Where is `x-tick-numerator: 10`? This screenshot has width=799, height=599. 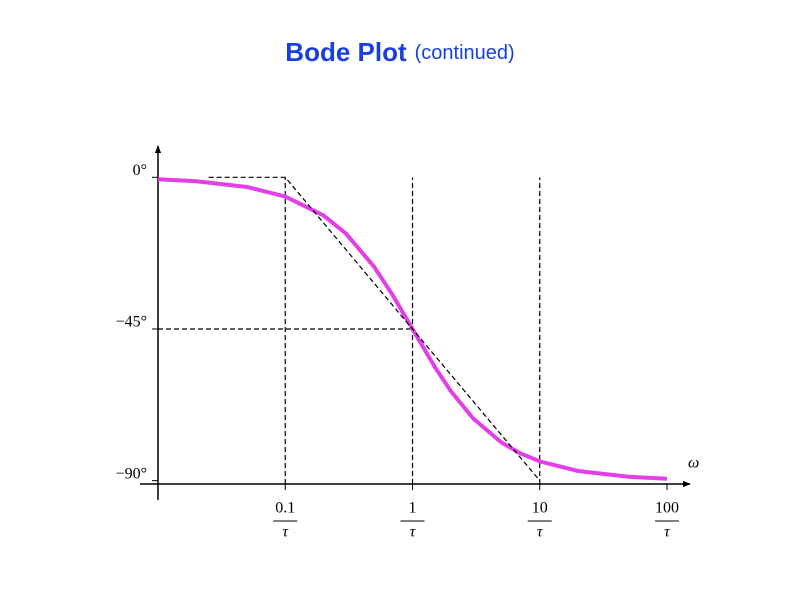 x-tick-numerator: 10 is located at coordinates (540, 508).